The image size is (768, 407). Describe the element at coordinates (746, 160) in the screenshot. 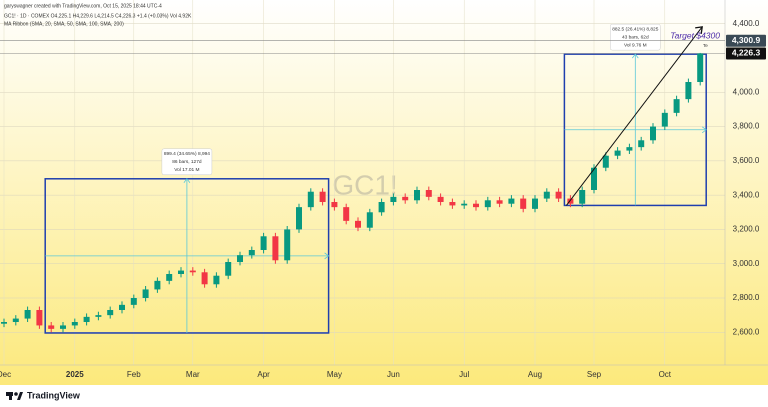

I see `y-tick-label: 3,600.0` at that location.